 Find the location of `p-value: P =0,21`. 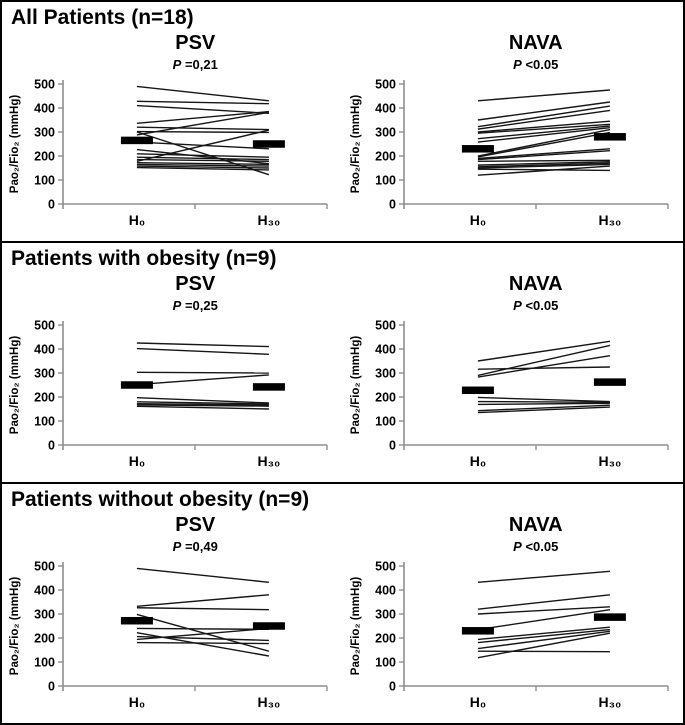

p-value: P =0,21 is located at coordinates (195, 65).